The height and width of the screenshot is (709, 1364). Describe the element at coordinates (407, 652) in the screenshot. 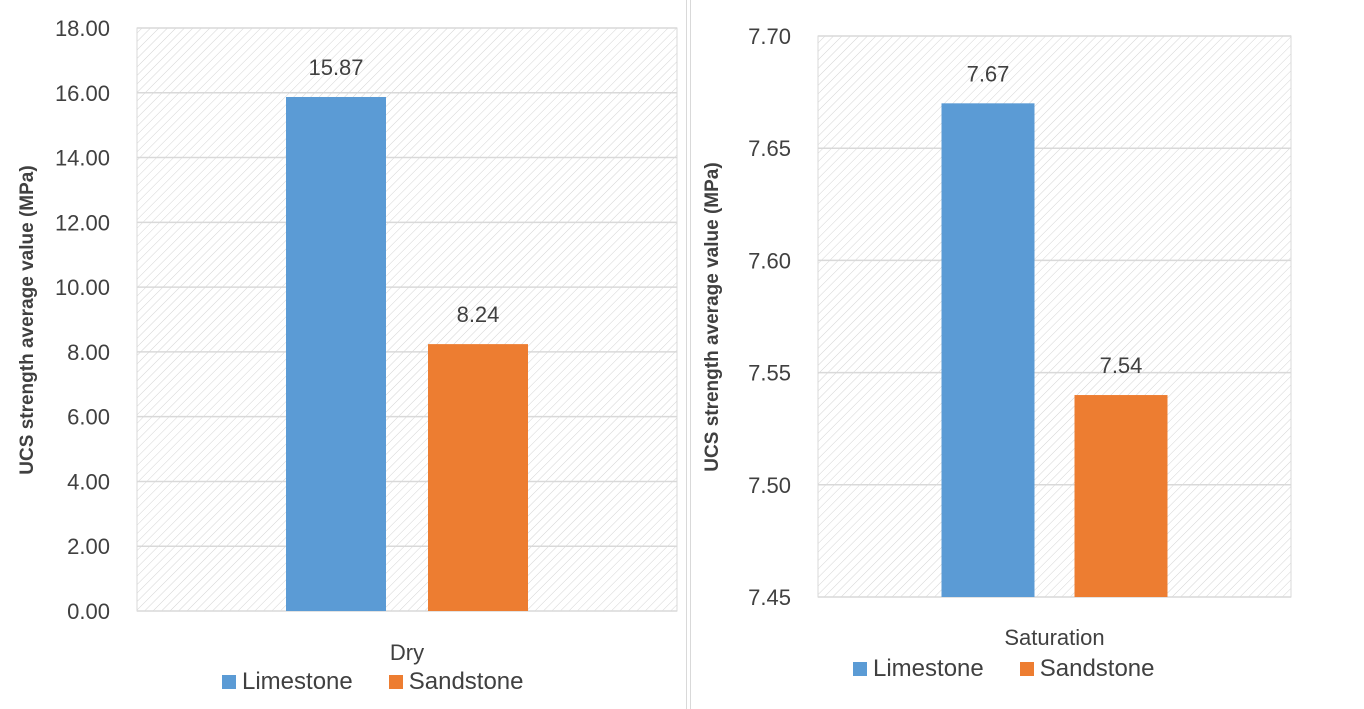

I see `x-category-label: Dry` at that location.